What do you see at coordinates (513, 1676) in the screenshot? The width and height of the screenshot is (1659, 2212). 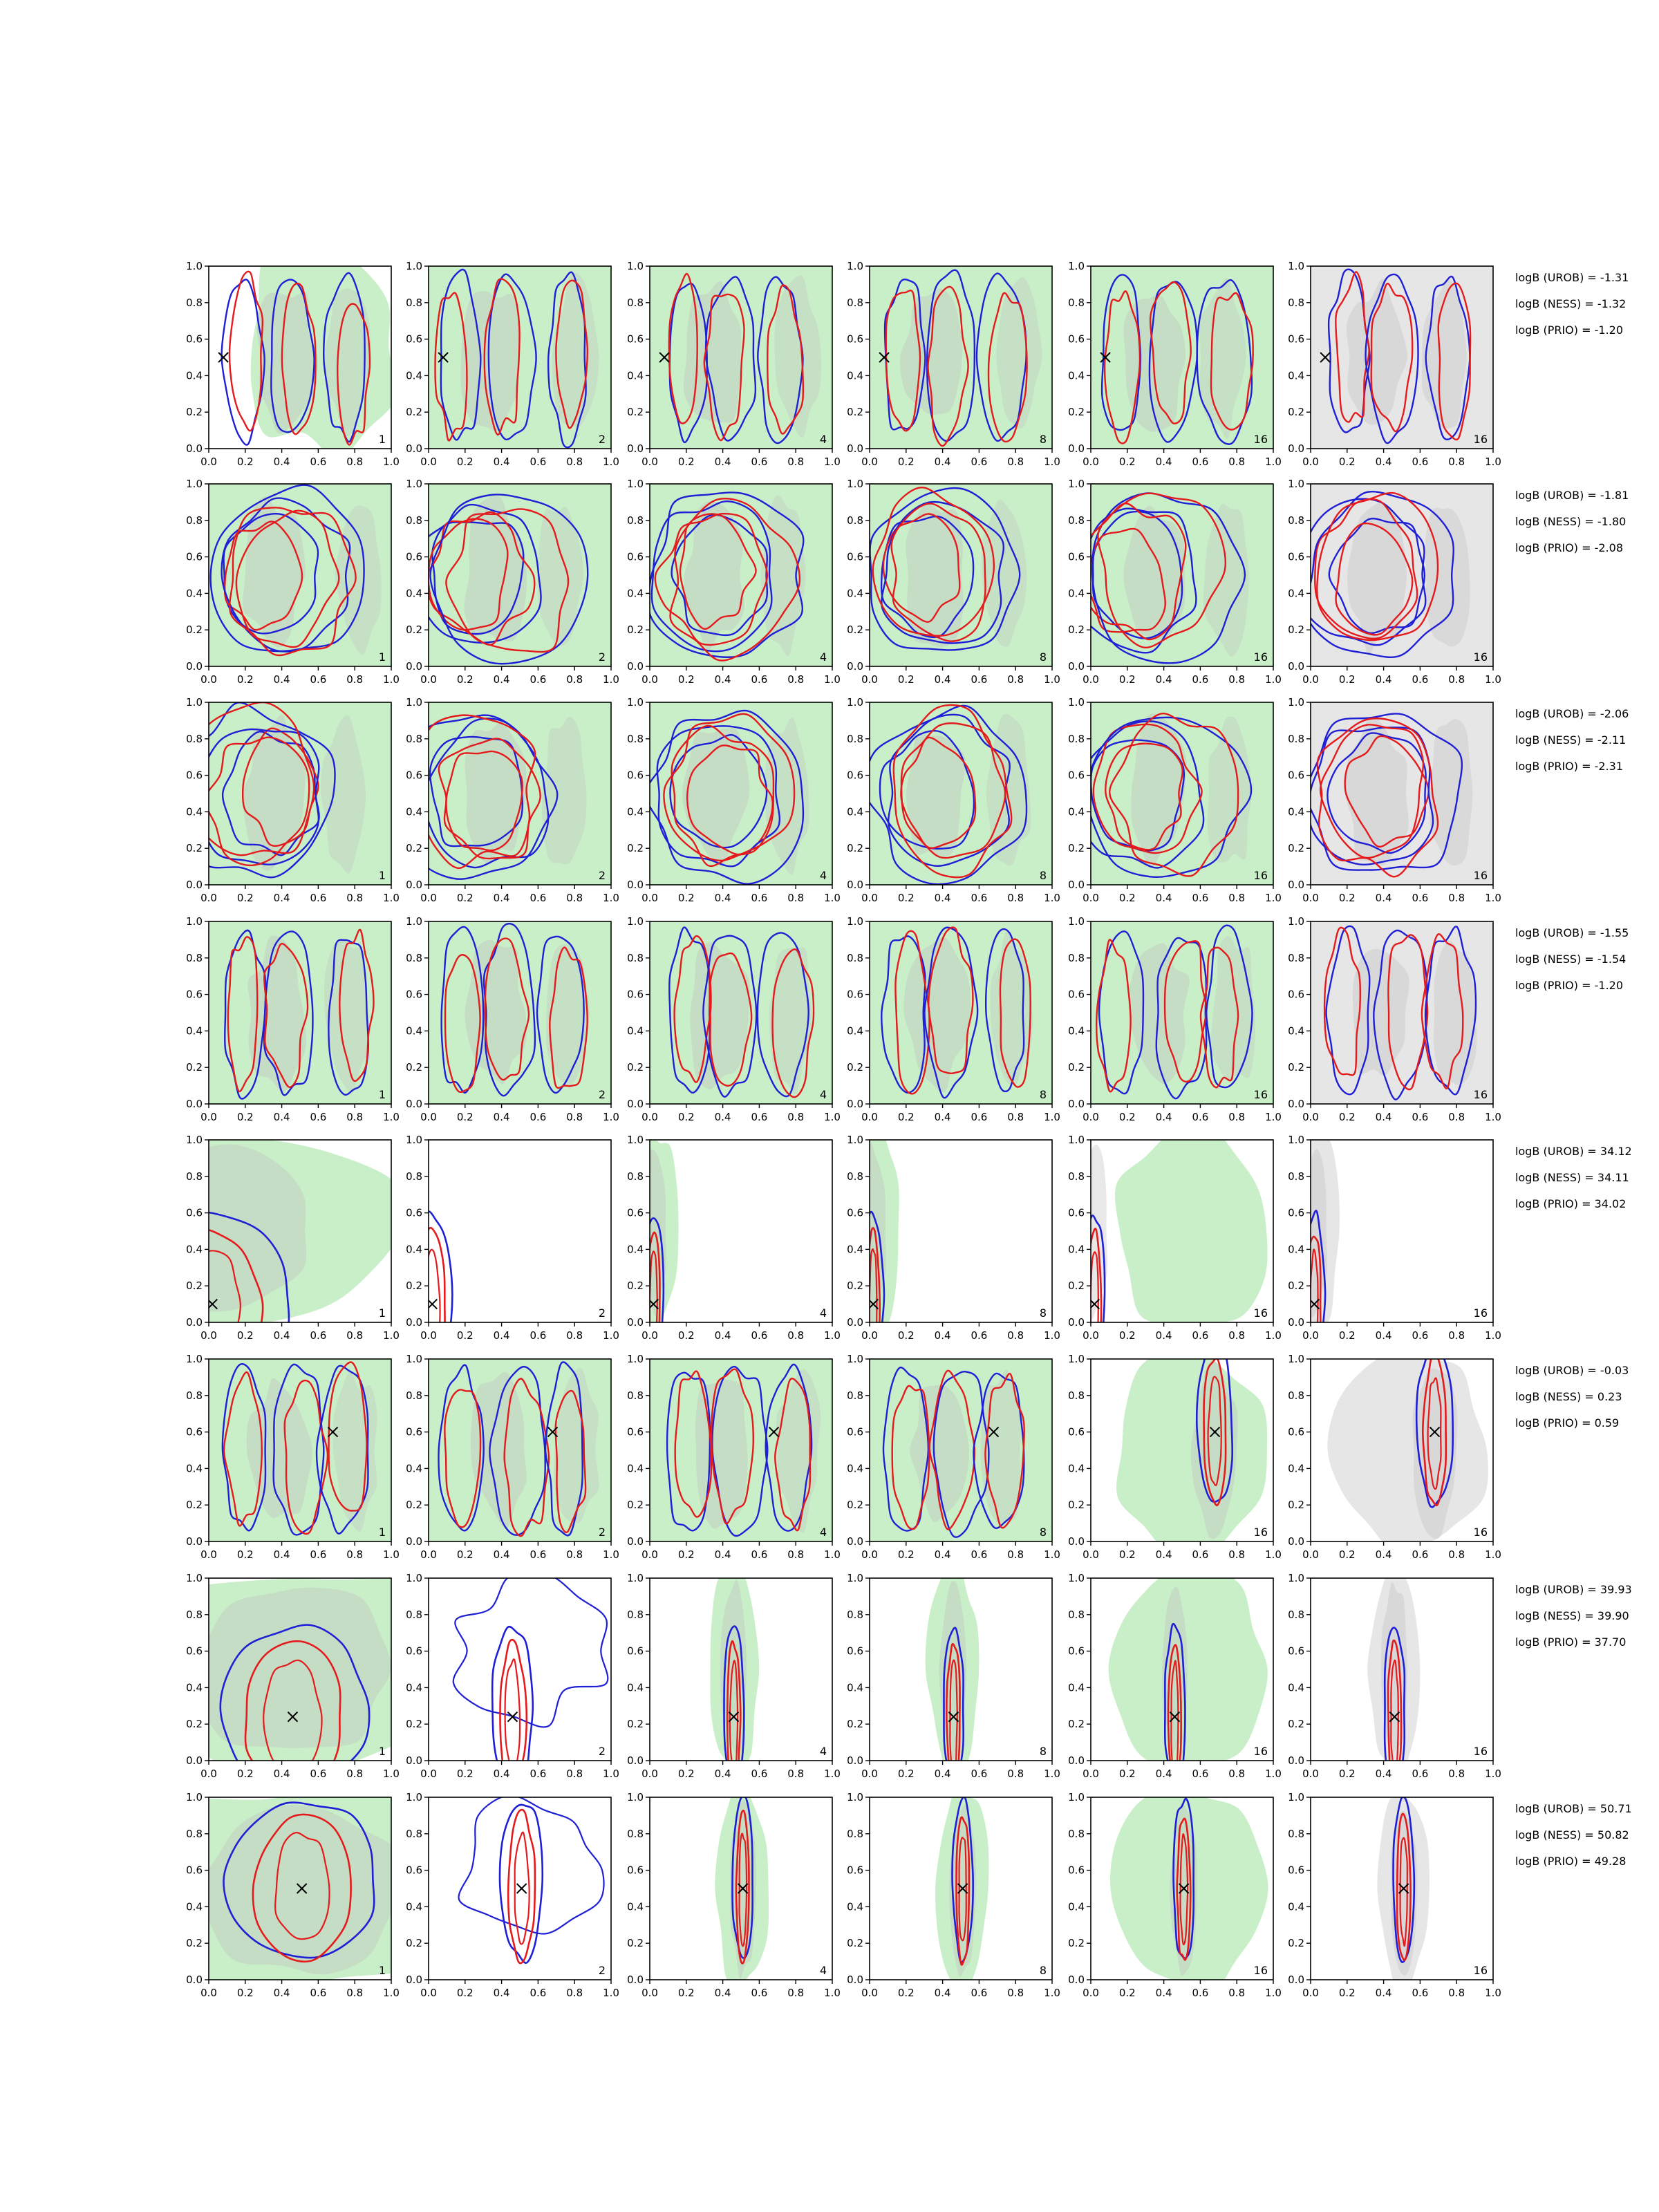 I see `panel-r7-c2: 0.00.0 0.2 0.2 0.4 0.4 0.6 0.6 0.8 0.8 1.0 1.0 2` at bounding box center [513, 1676].